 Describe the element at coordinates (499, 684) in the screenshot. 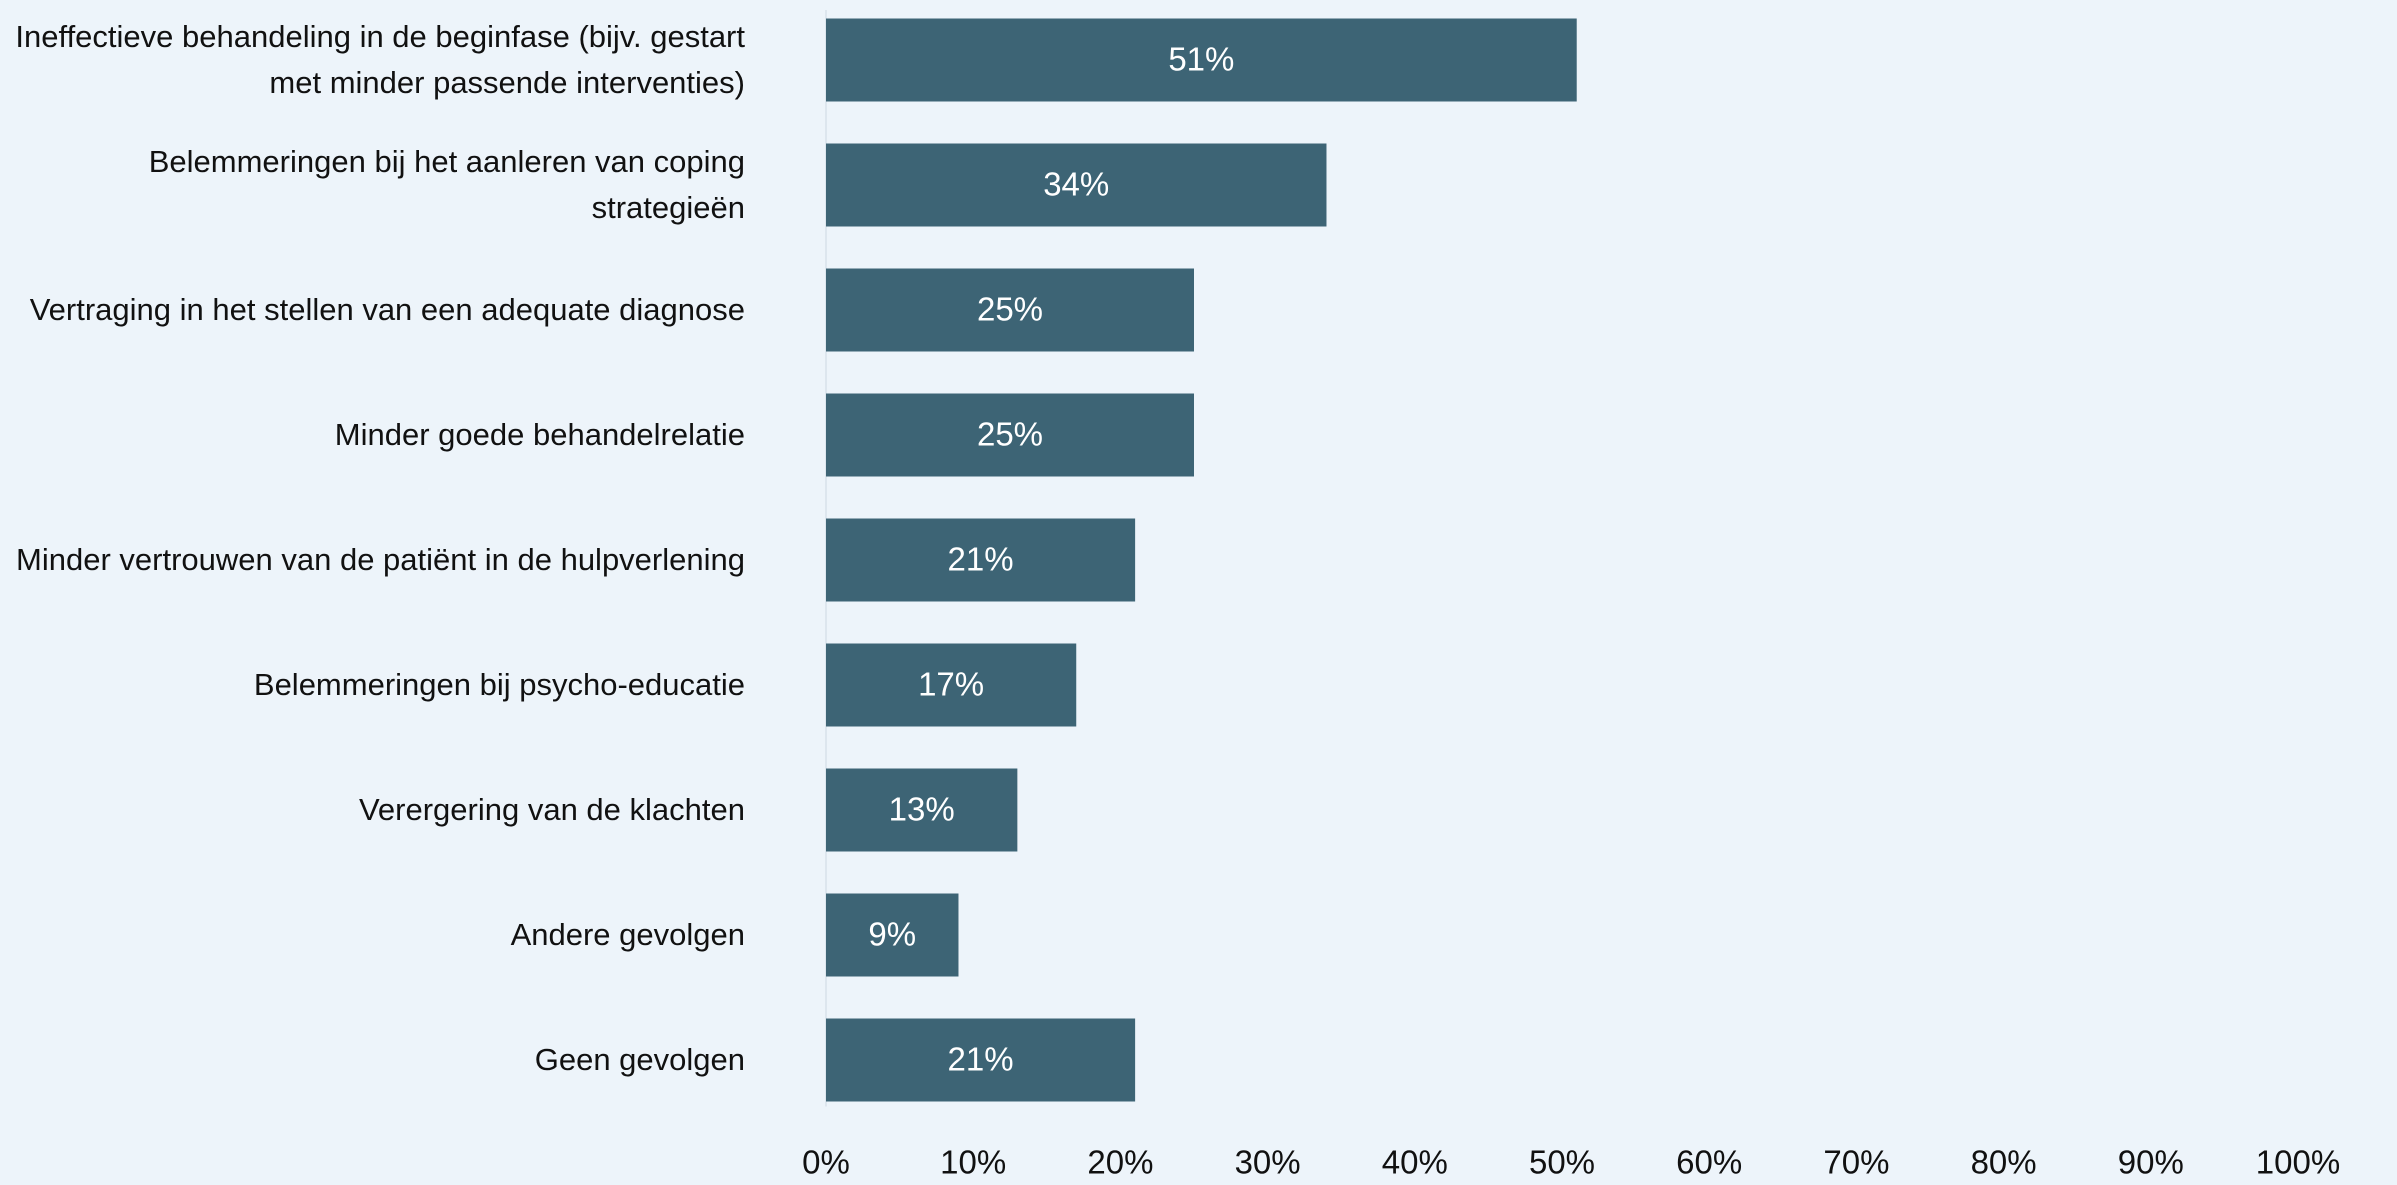

I see `category-label: Belemmeringen bij psycho-educatie` at that location.